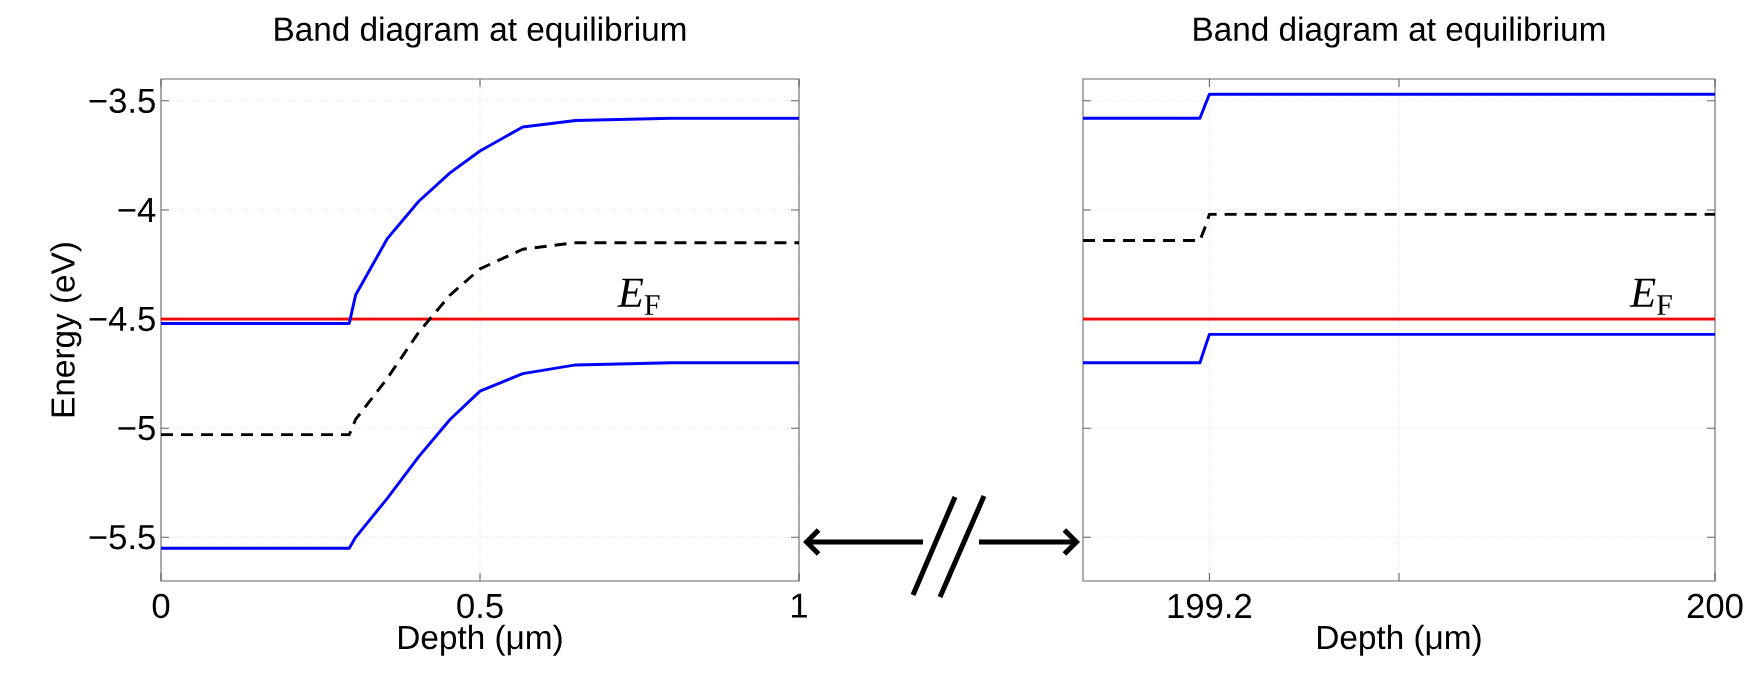 The image size is (1750, 682). Describe the element at coordinates (122, 537) in the screenshot. I see `y-tick-label: −5.5` at that location.